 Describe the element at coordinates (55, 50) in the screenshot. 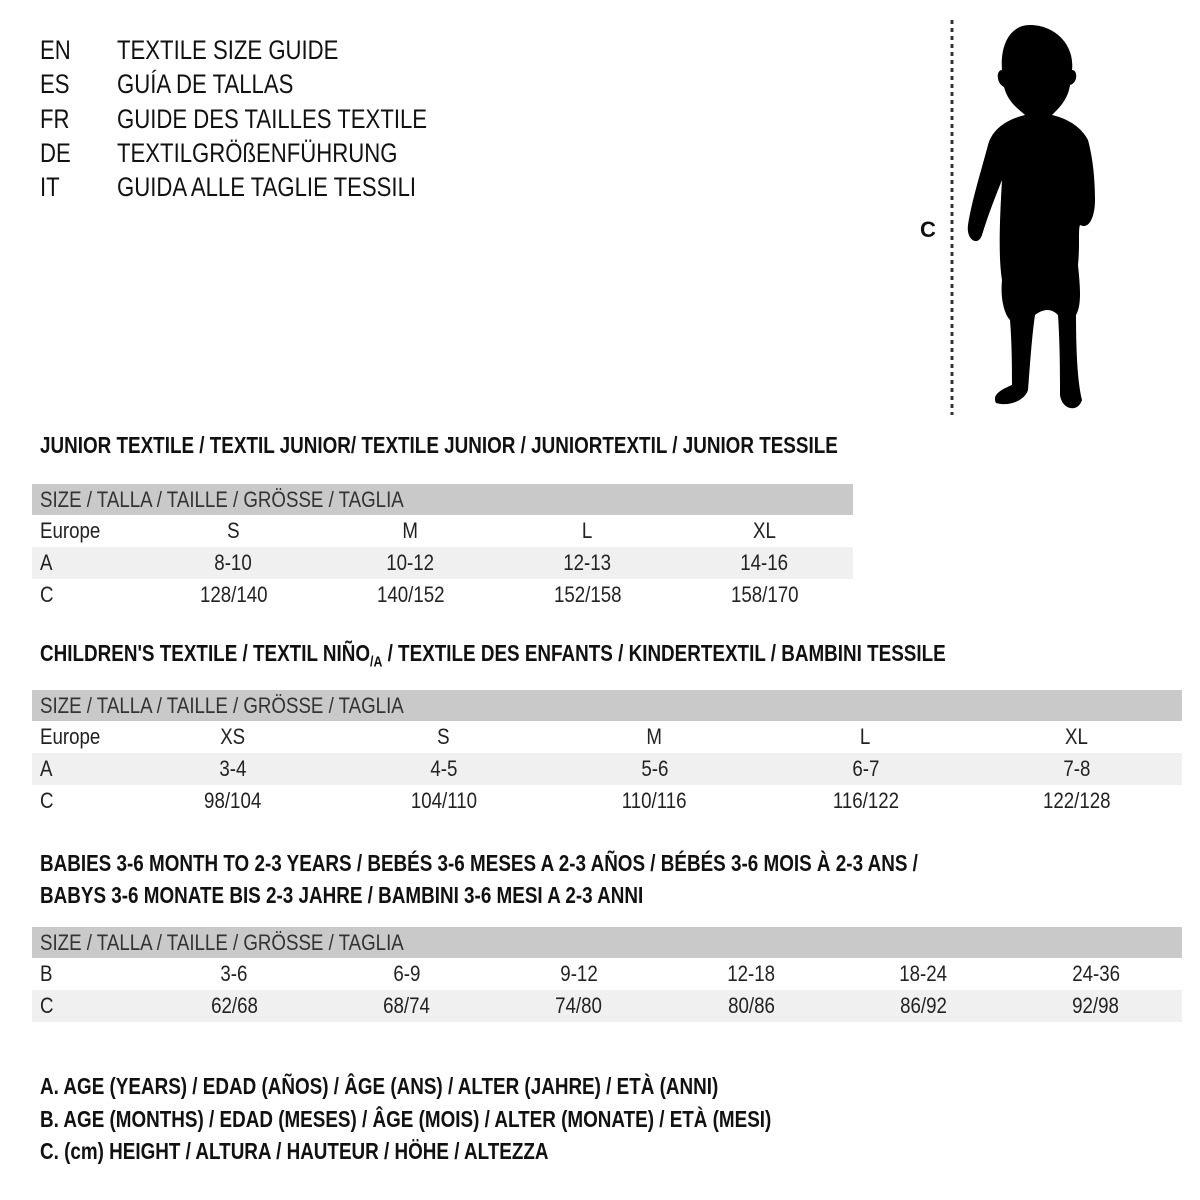

I see `language-code: EN` at that location.